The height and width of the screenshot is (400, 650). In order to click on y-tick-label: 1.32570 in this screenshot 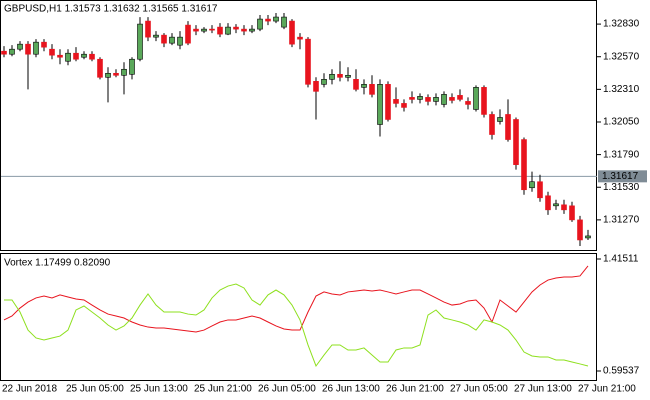, I will do `click(621, 56)`.